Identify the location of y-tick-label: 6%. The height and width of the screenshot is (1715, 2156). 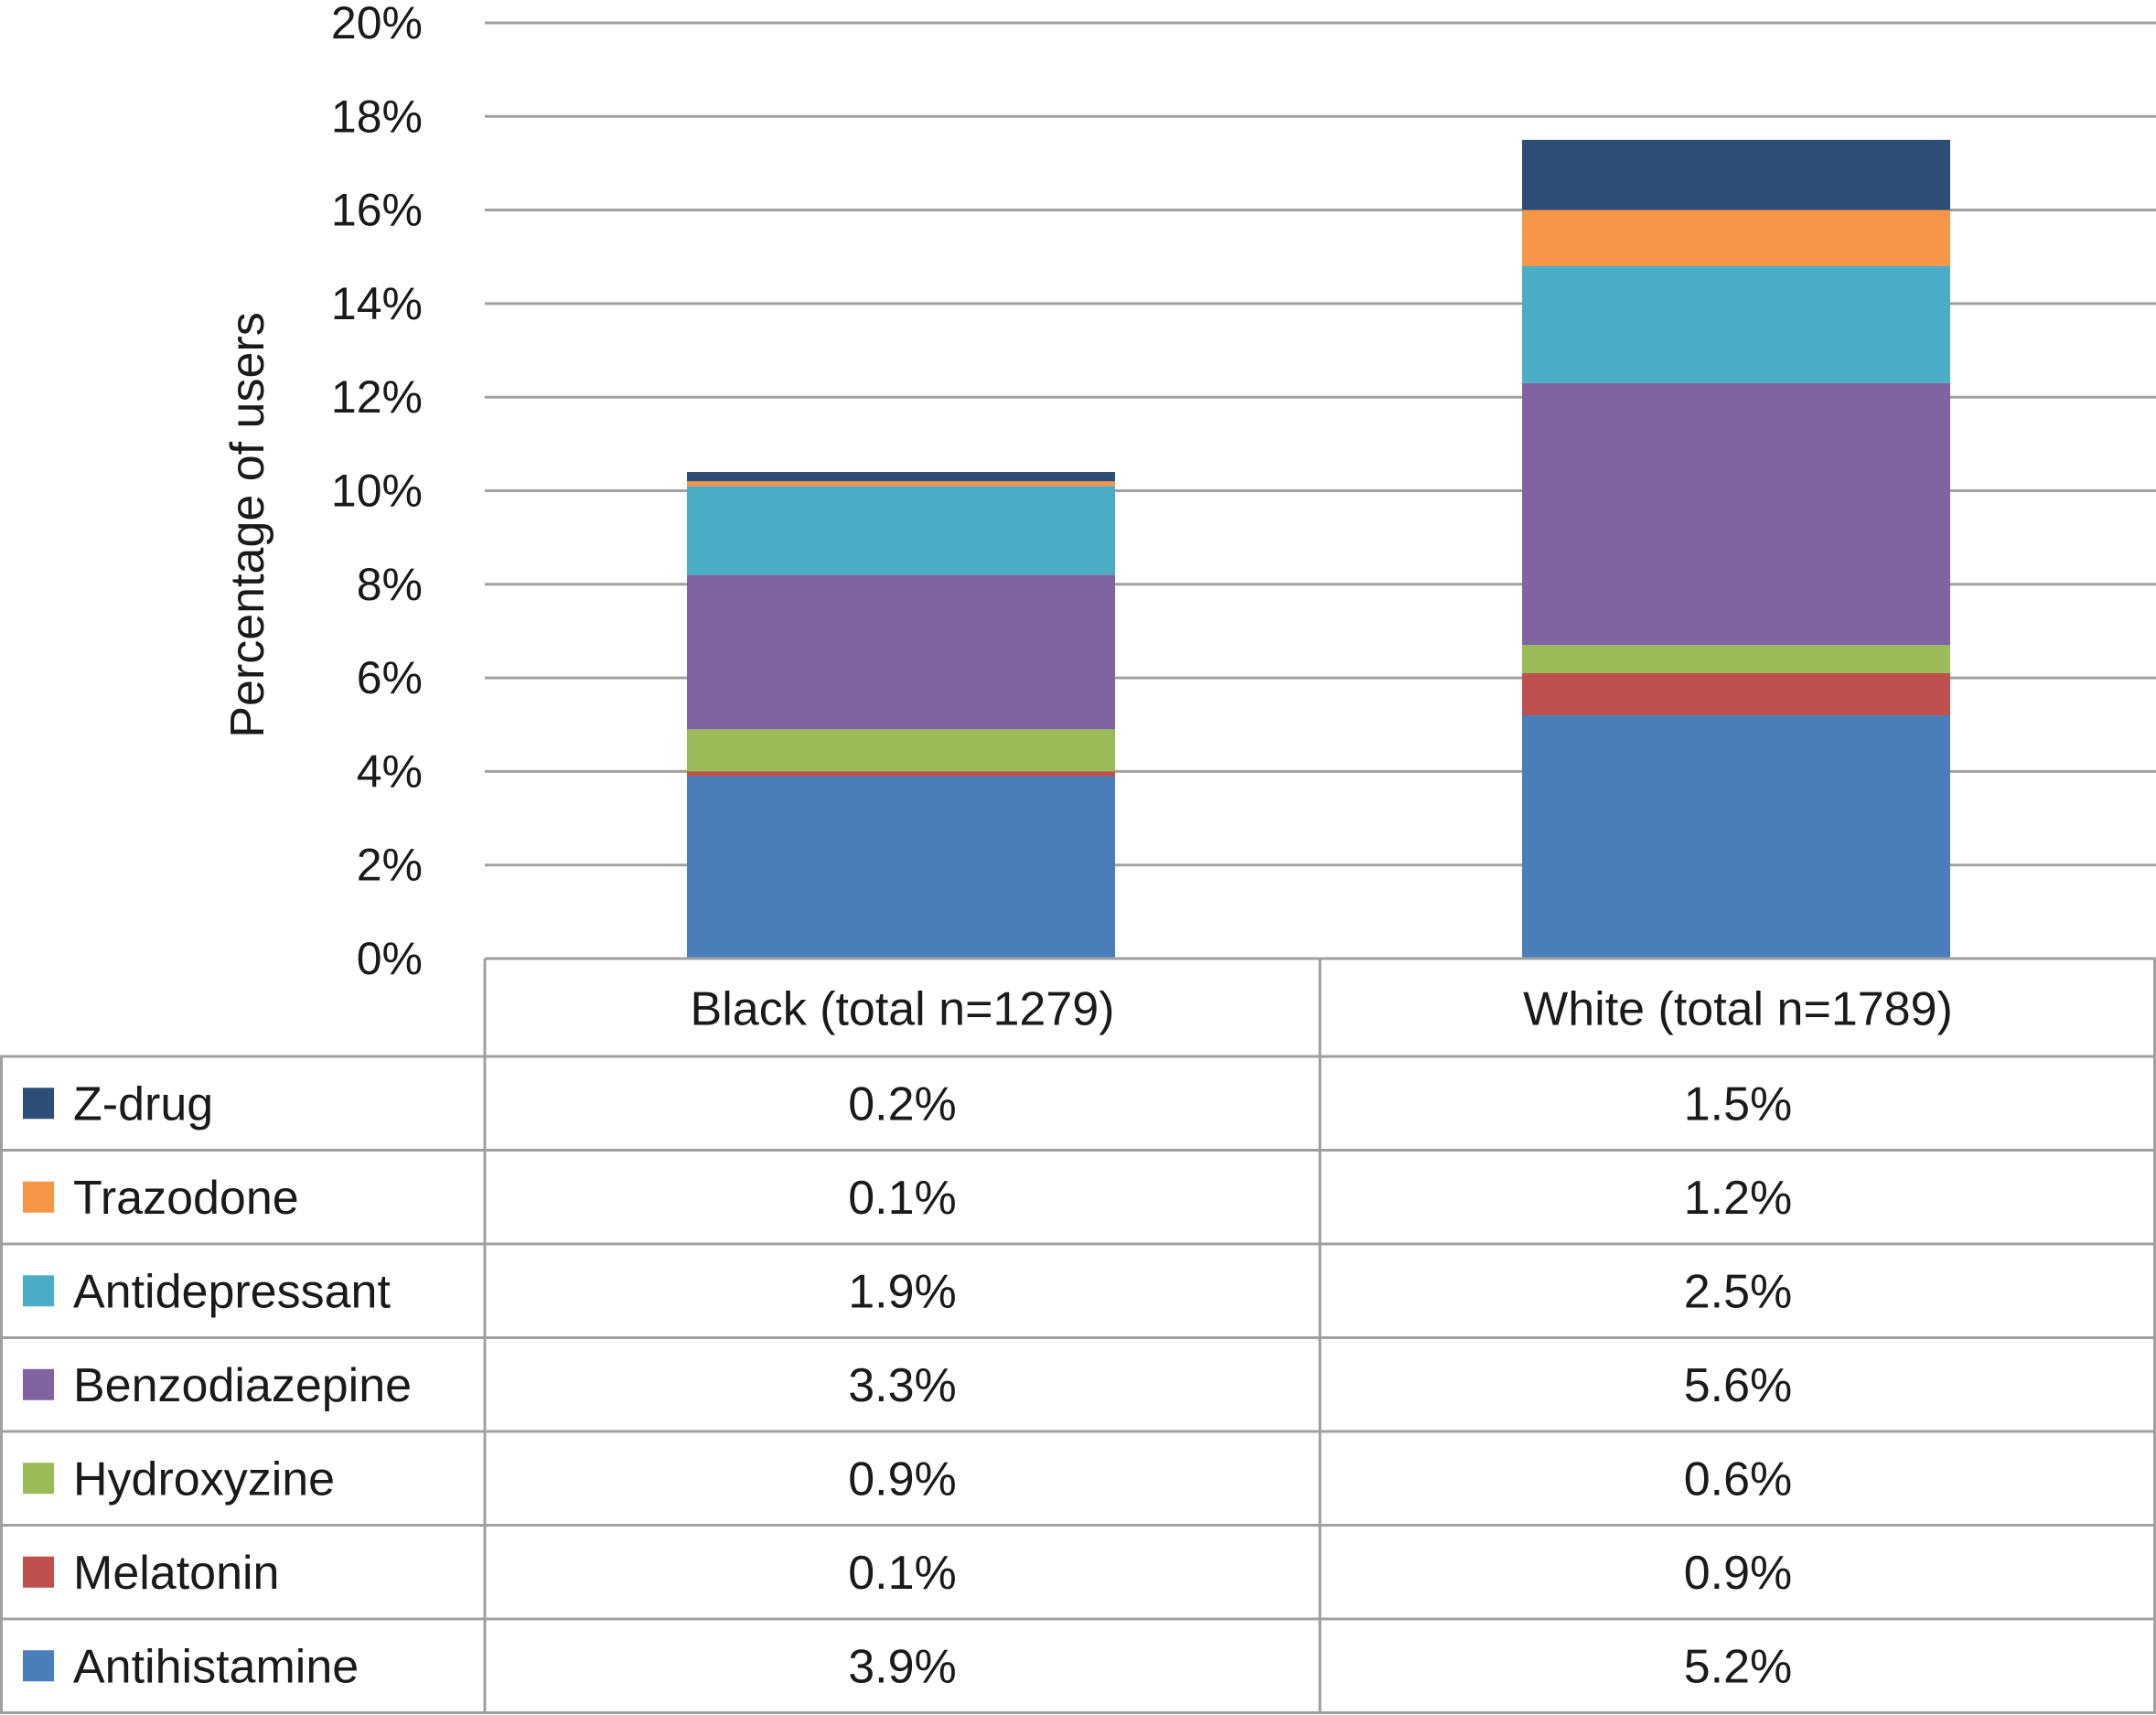
(390, 677).